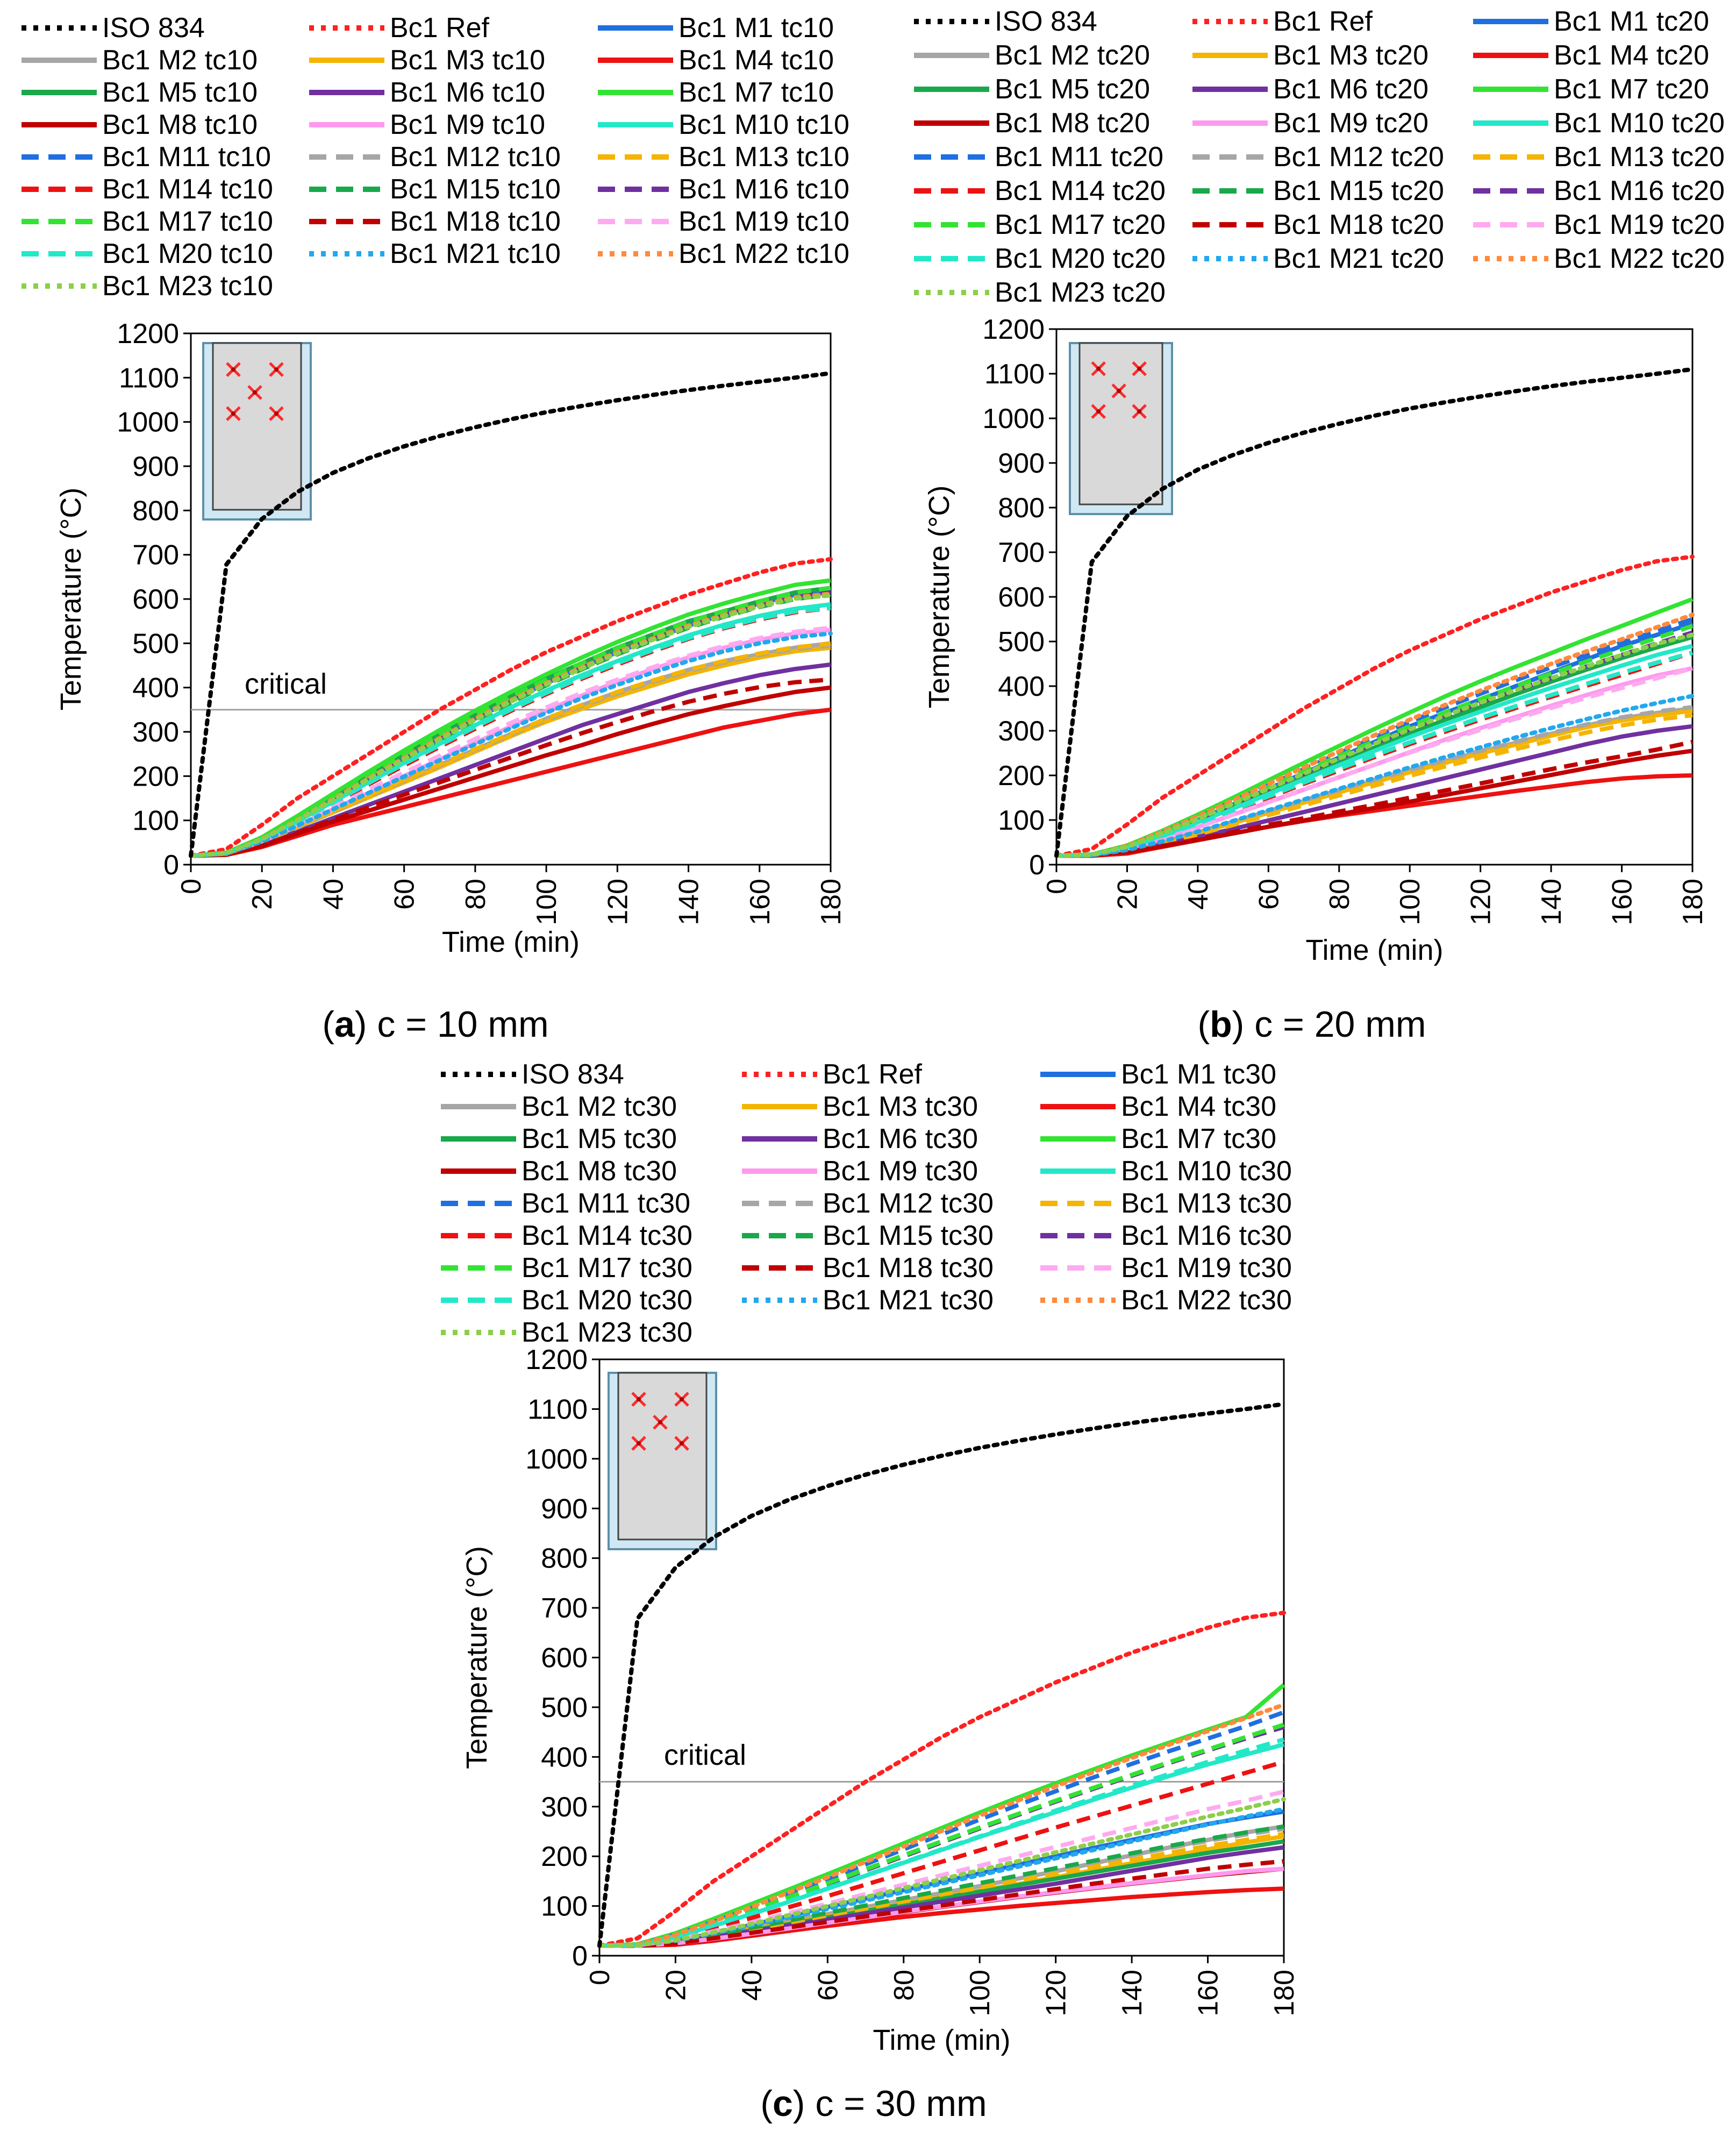 Image resolution: width=1736 pixels, height=2131 pixels. What do you see at coordinates (564, 1608) in the screenshot?
I see `y-tick-label: 700` at bounding box center [564, 1608].